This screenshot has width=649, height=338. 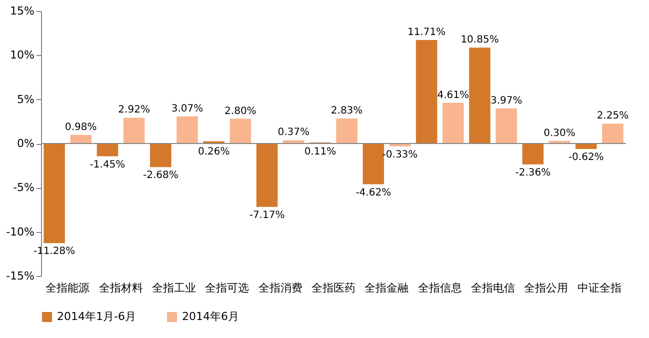 I want to click on x-tick-label: 中证全指, so click(x=599, y=288).